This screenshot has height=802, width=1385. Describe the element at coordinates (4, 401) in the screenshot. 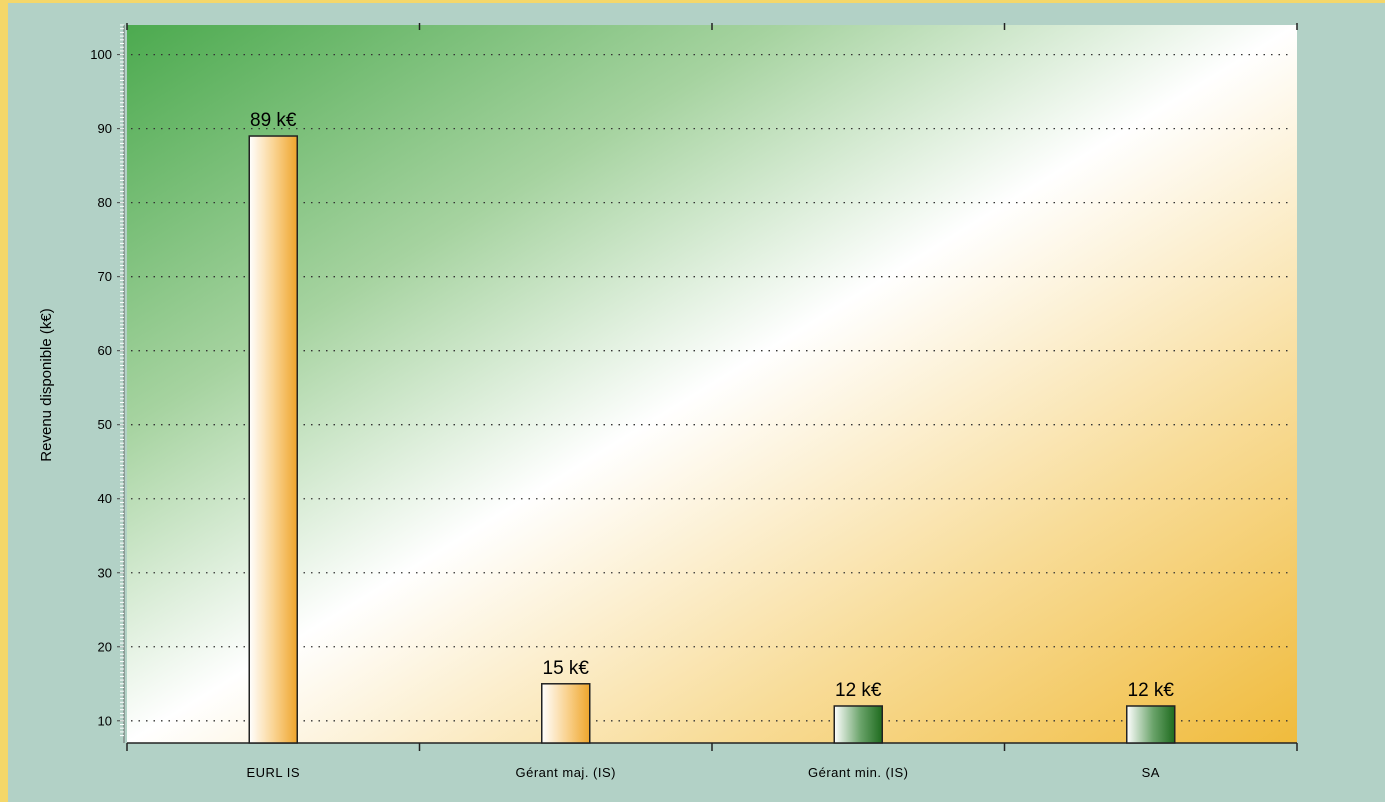

I see `left-accent-strip` at that location.